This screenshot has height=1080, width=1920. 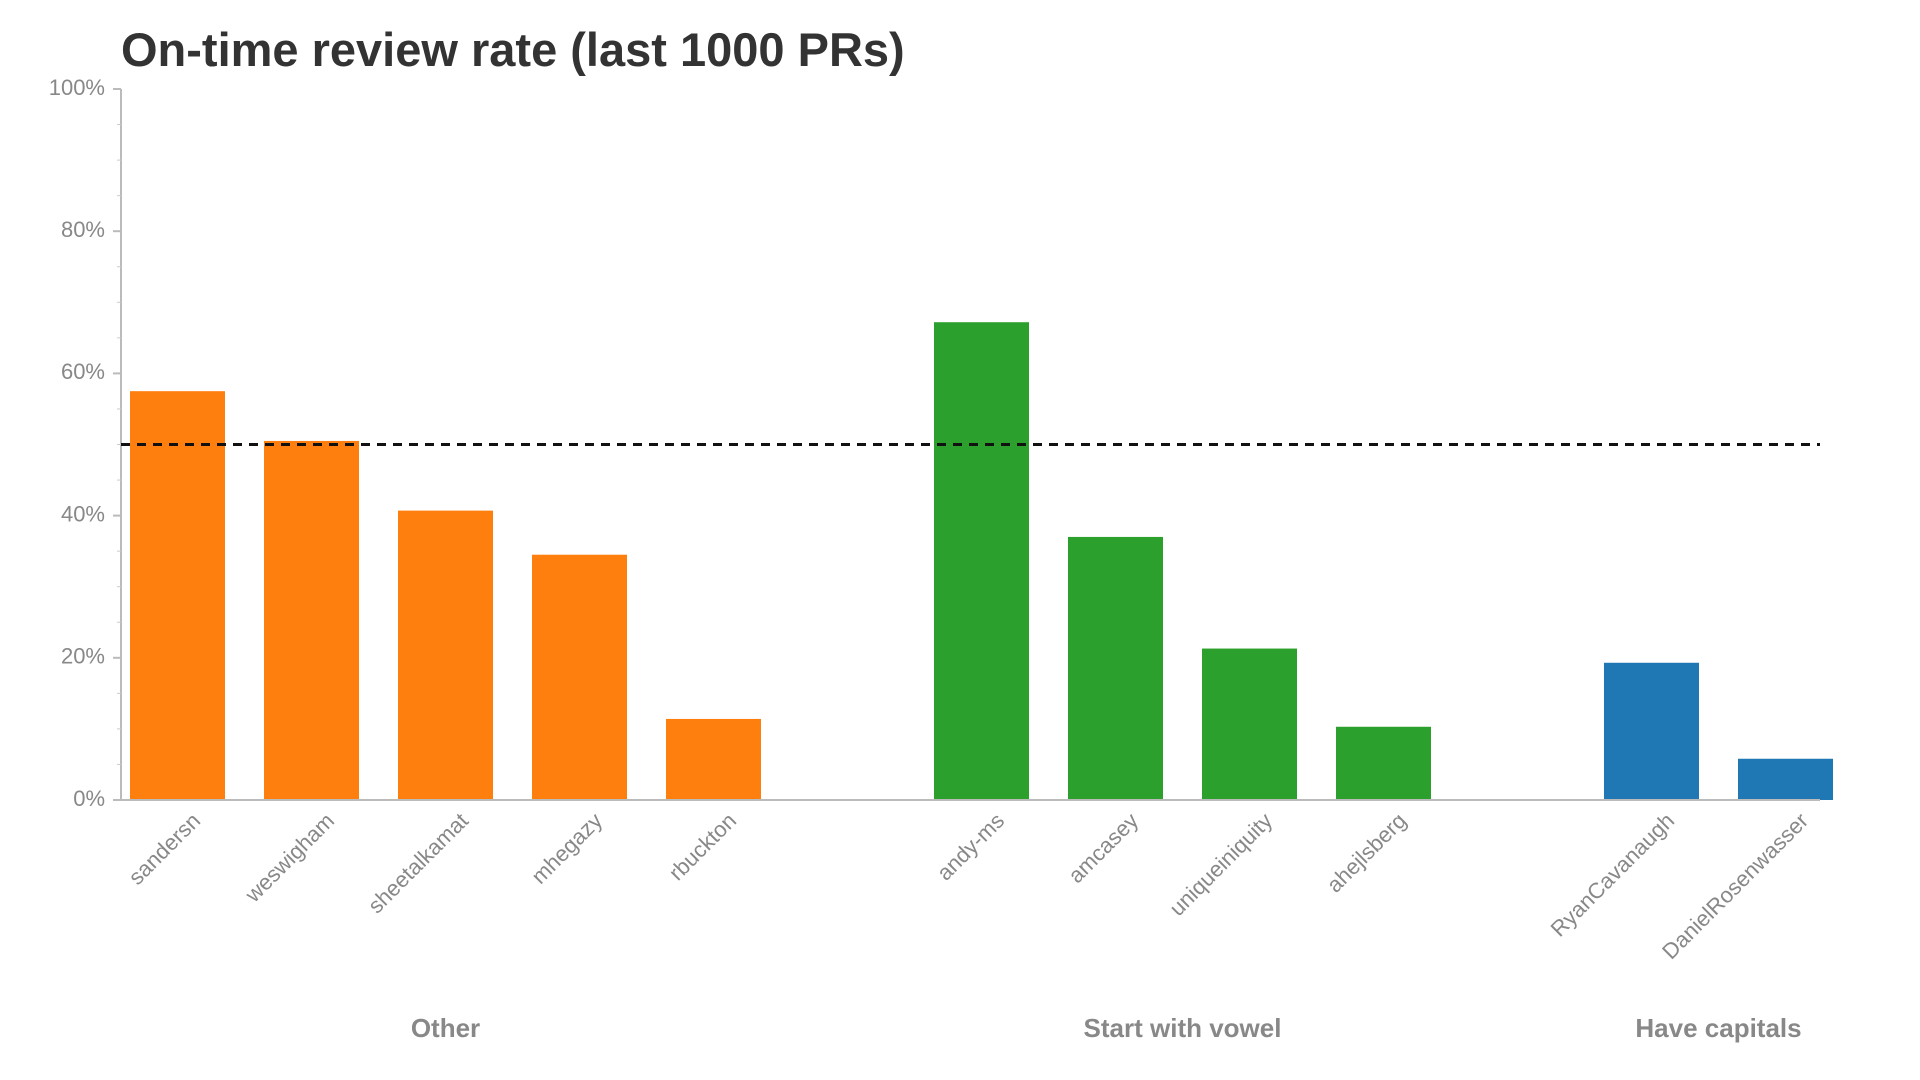 What do you see at coordinates (1718, 1028) in the screenshot?
I see `group-label-2: Have capitals` at bounding box center [1718, 1028].